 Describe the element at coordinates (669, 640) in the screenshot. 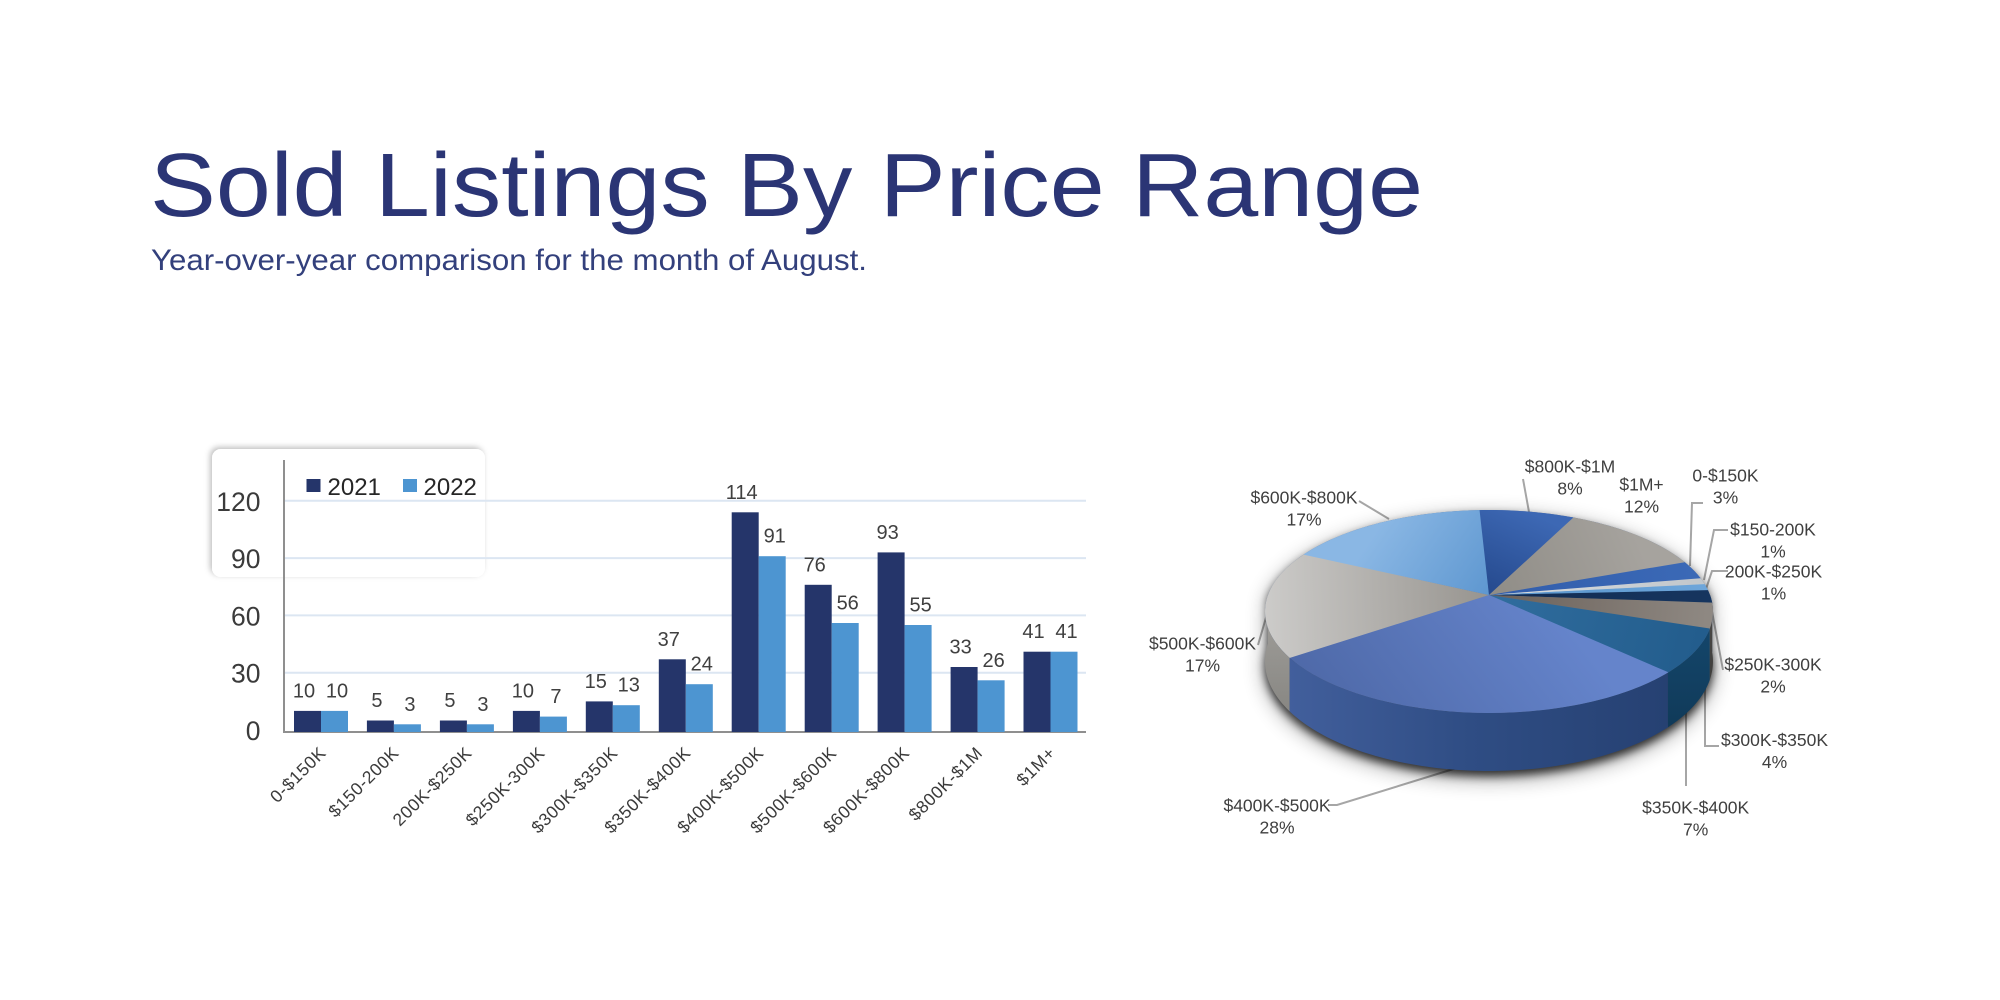

I see `svg-text: 37` at that location.